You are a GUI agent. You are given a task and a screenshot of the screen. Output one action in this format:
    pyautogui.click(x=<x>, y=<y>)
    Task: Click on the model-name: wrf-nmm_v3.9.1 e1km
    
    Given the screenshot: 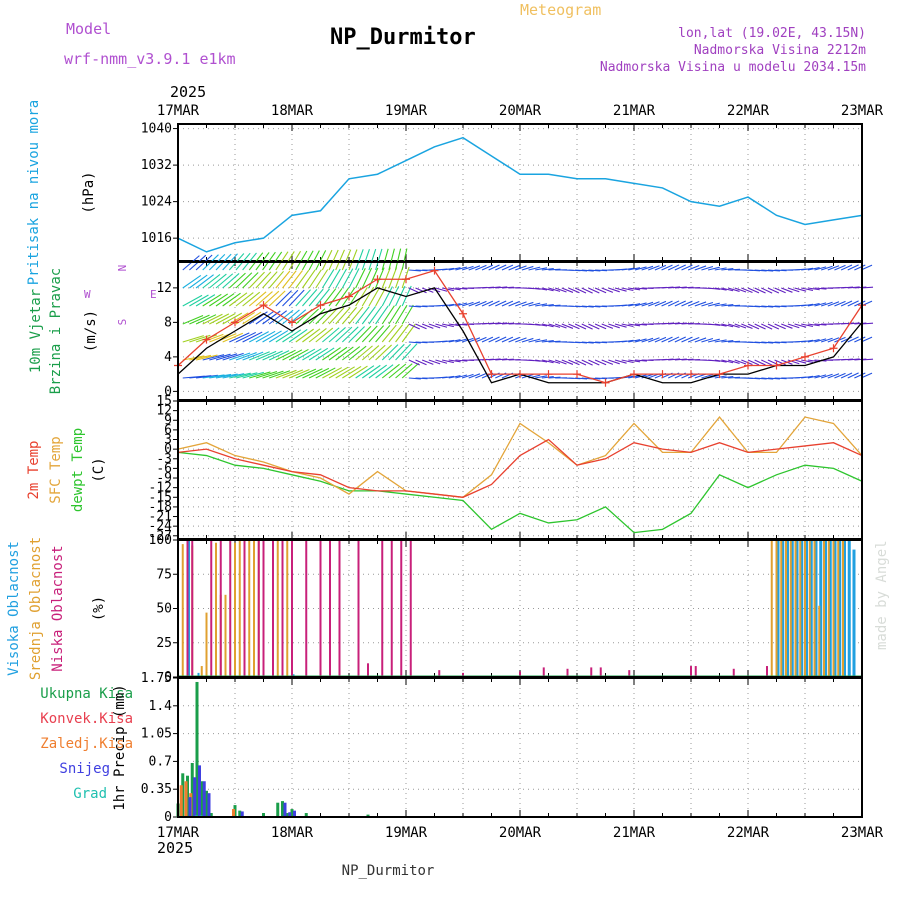 What is the action you would take?
    pyautogui.click(x=150, y=59)
    